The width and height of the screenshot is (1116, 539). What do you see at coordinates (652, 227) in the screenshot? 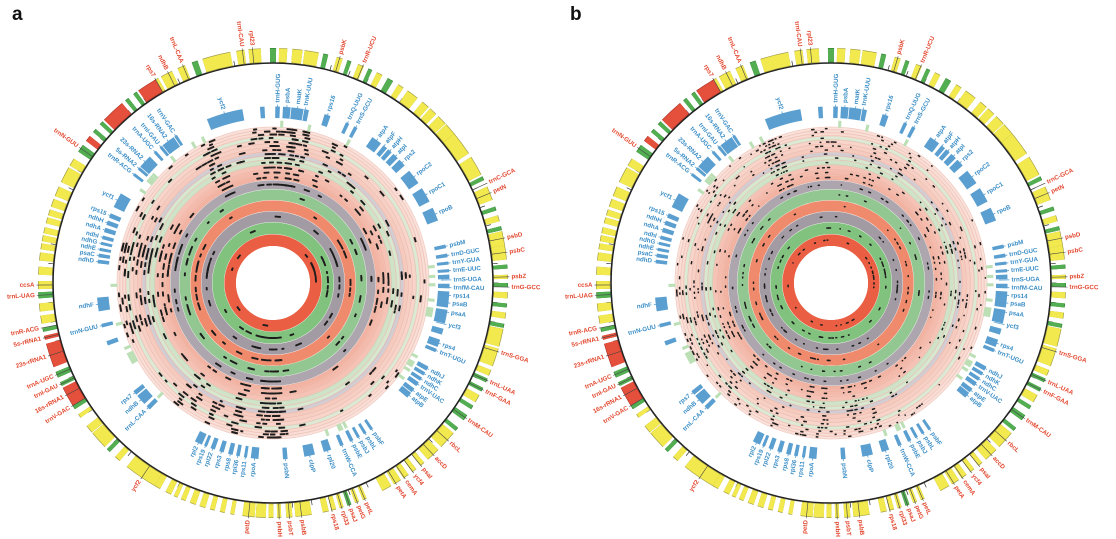
I see `inner-gene-label-ndhA: ndhA` at bounding box center [652, 227].